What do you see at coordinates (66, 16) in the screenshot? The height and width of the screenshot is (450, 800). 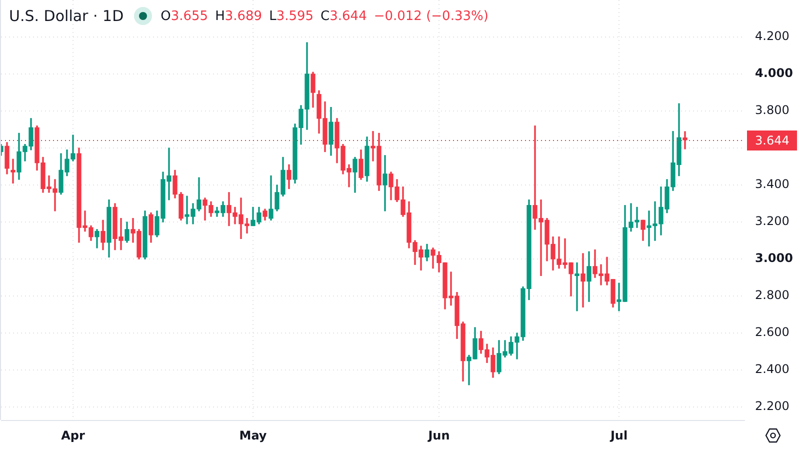 I see `text: U.S. Dollar · 1D` at bounding box center [66, 16].